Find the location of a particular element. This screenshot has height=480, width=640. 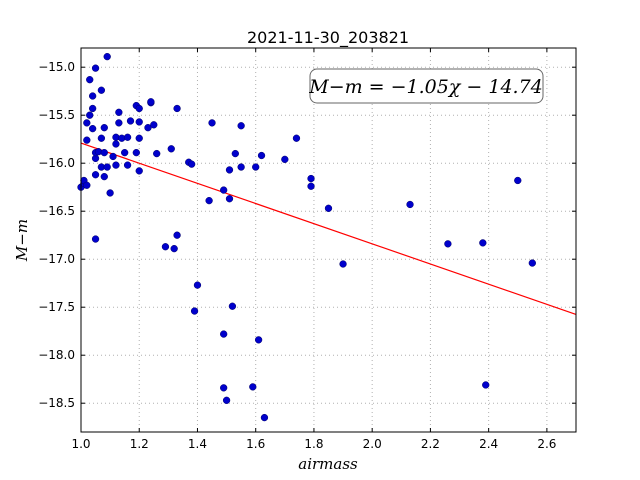

y-tick-label: −18.5 is located at coordinates (56, 403).